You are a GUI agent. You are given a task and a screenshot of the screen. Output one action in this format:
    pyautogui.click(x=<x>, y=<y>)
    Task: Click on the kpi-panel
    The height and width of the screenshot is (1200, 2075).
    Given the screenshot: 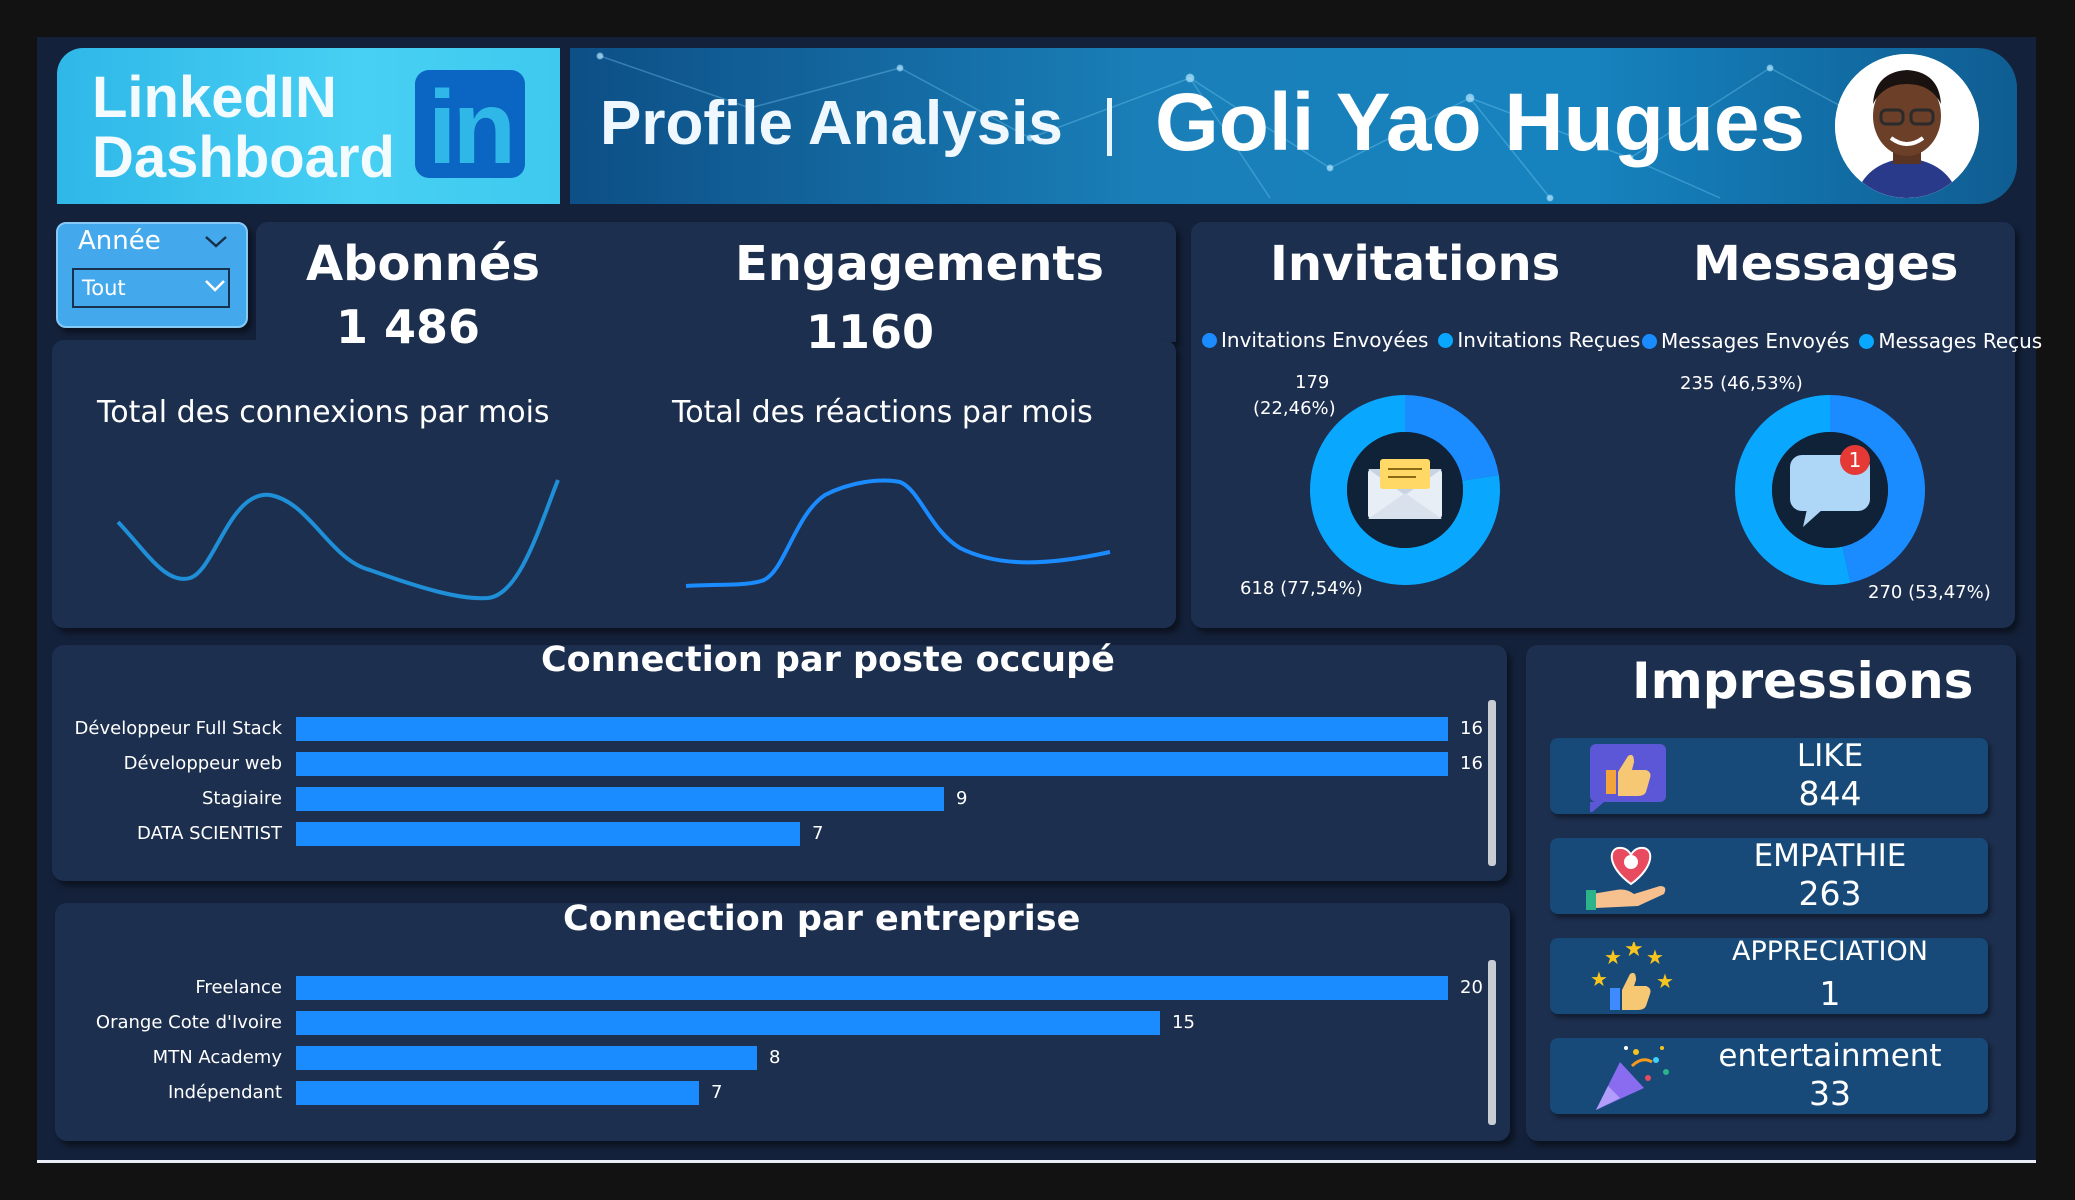 What is the action you would take?
    pyautogui.click(x=716, y=282)
    